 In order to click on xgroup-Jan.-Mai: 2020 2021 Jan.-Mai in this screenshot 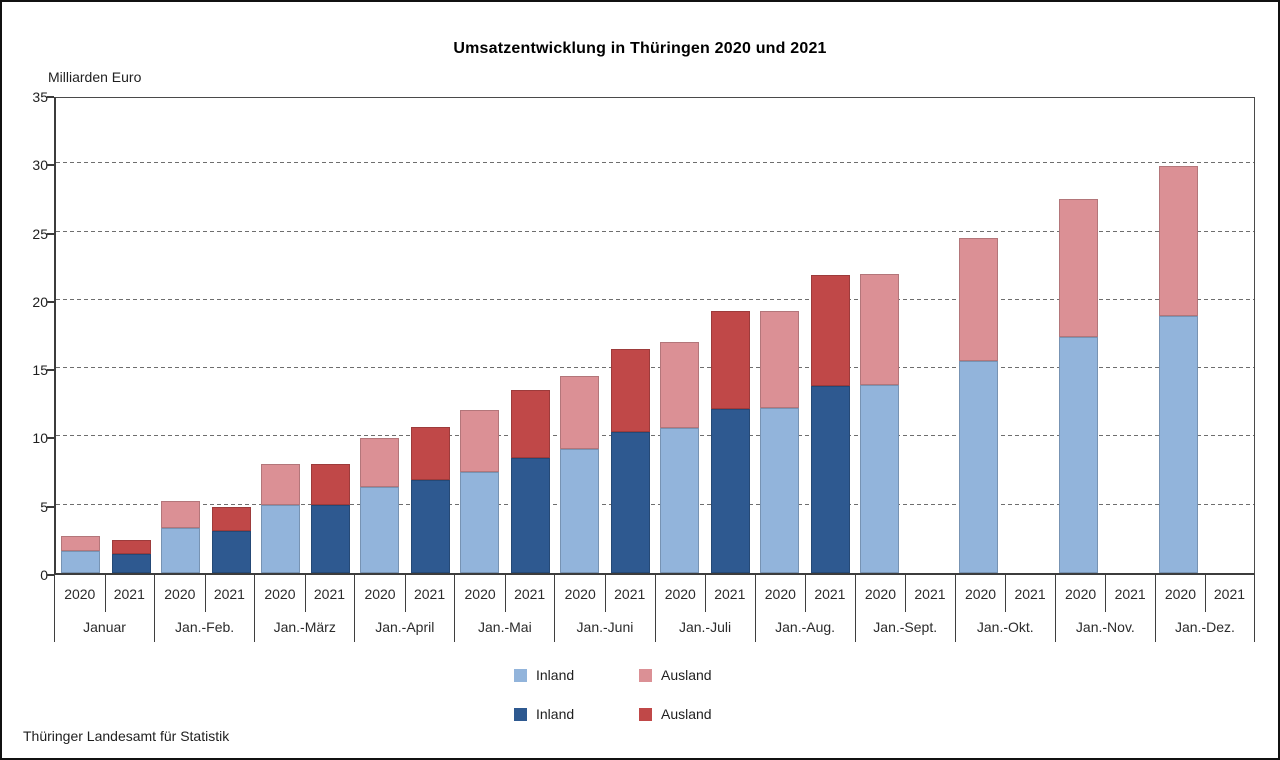, I will do `click(504, 608)`.